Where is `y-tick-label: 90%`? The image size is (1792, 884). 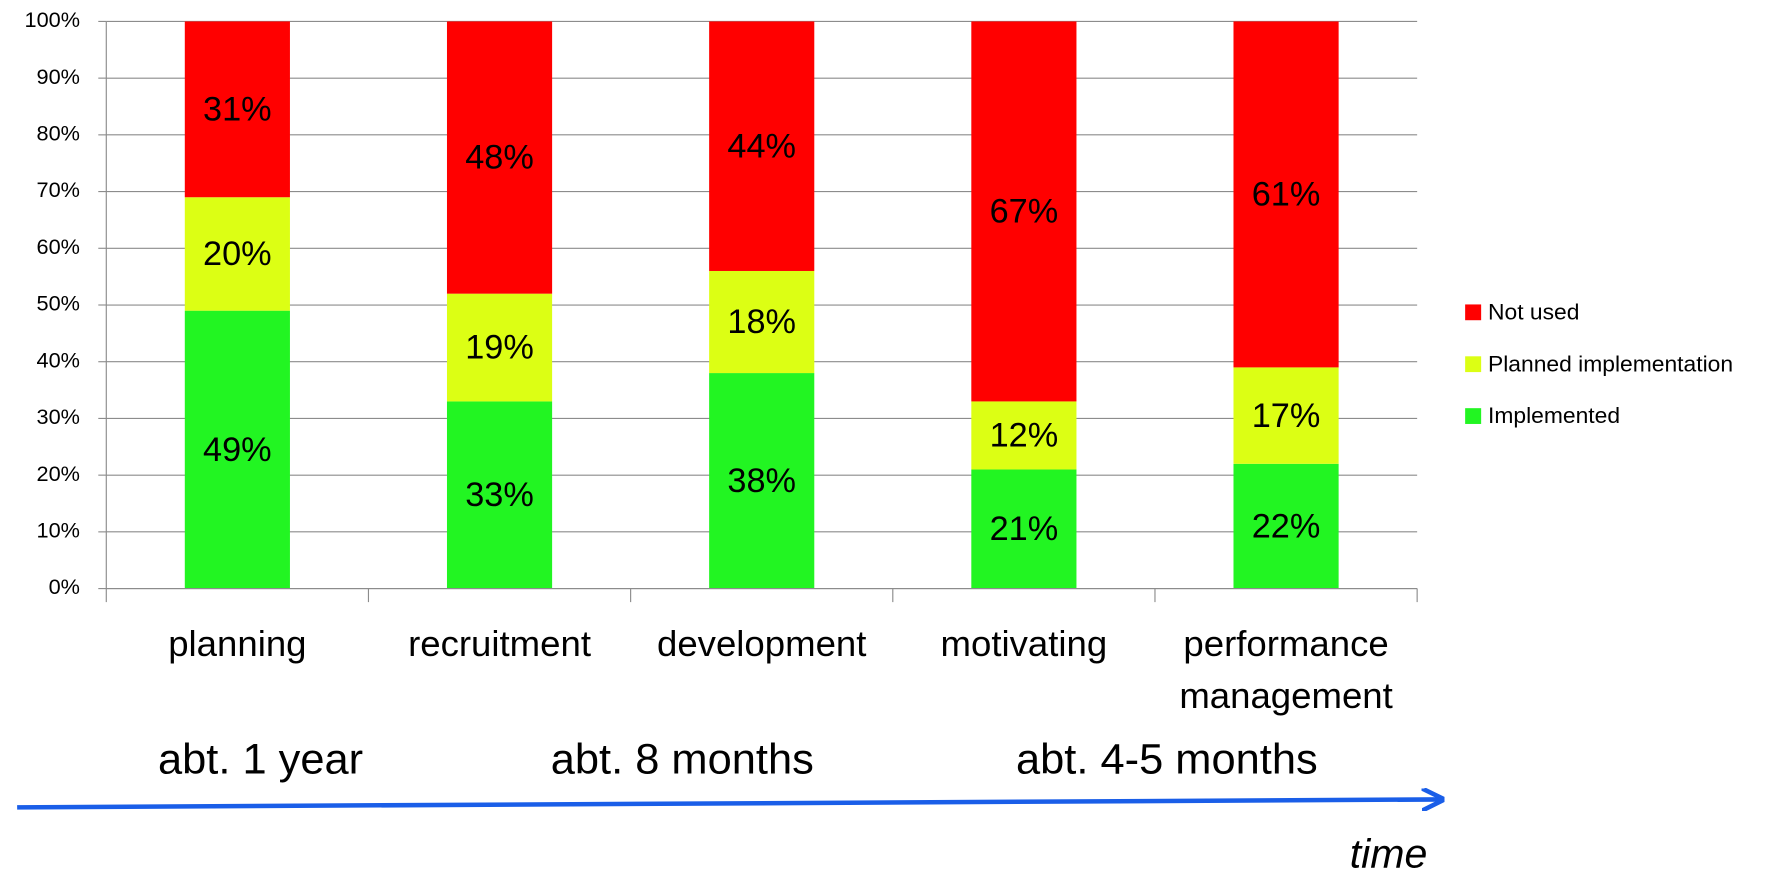
y-tick-label: 90% is located at coordinates (58, 76).